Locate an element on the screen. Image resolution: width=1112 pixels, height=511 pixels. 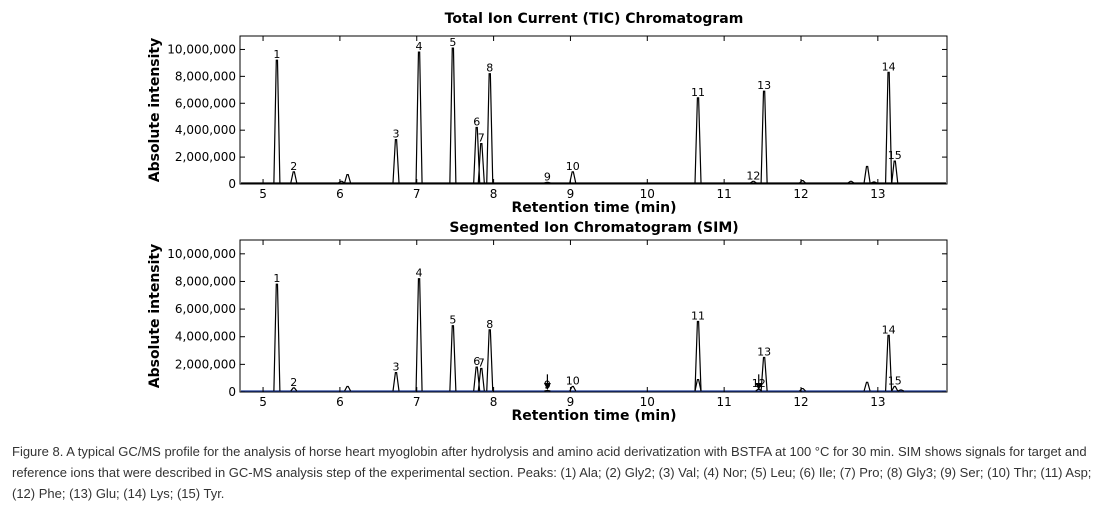
tic-y-tick-label-2: 4,000,000 is located at coordinates (205, 130).